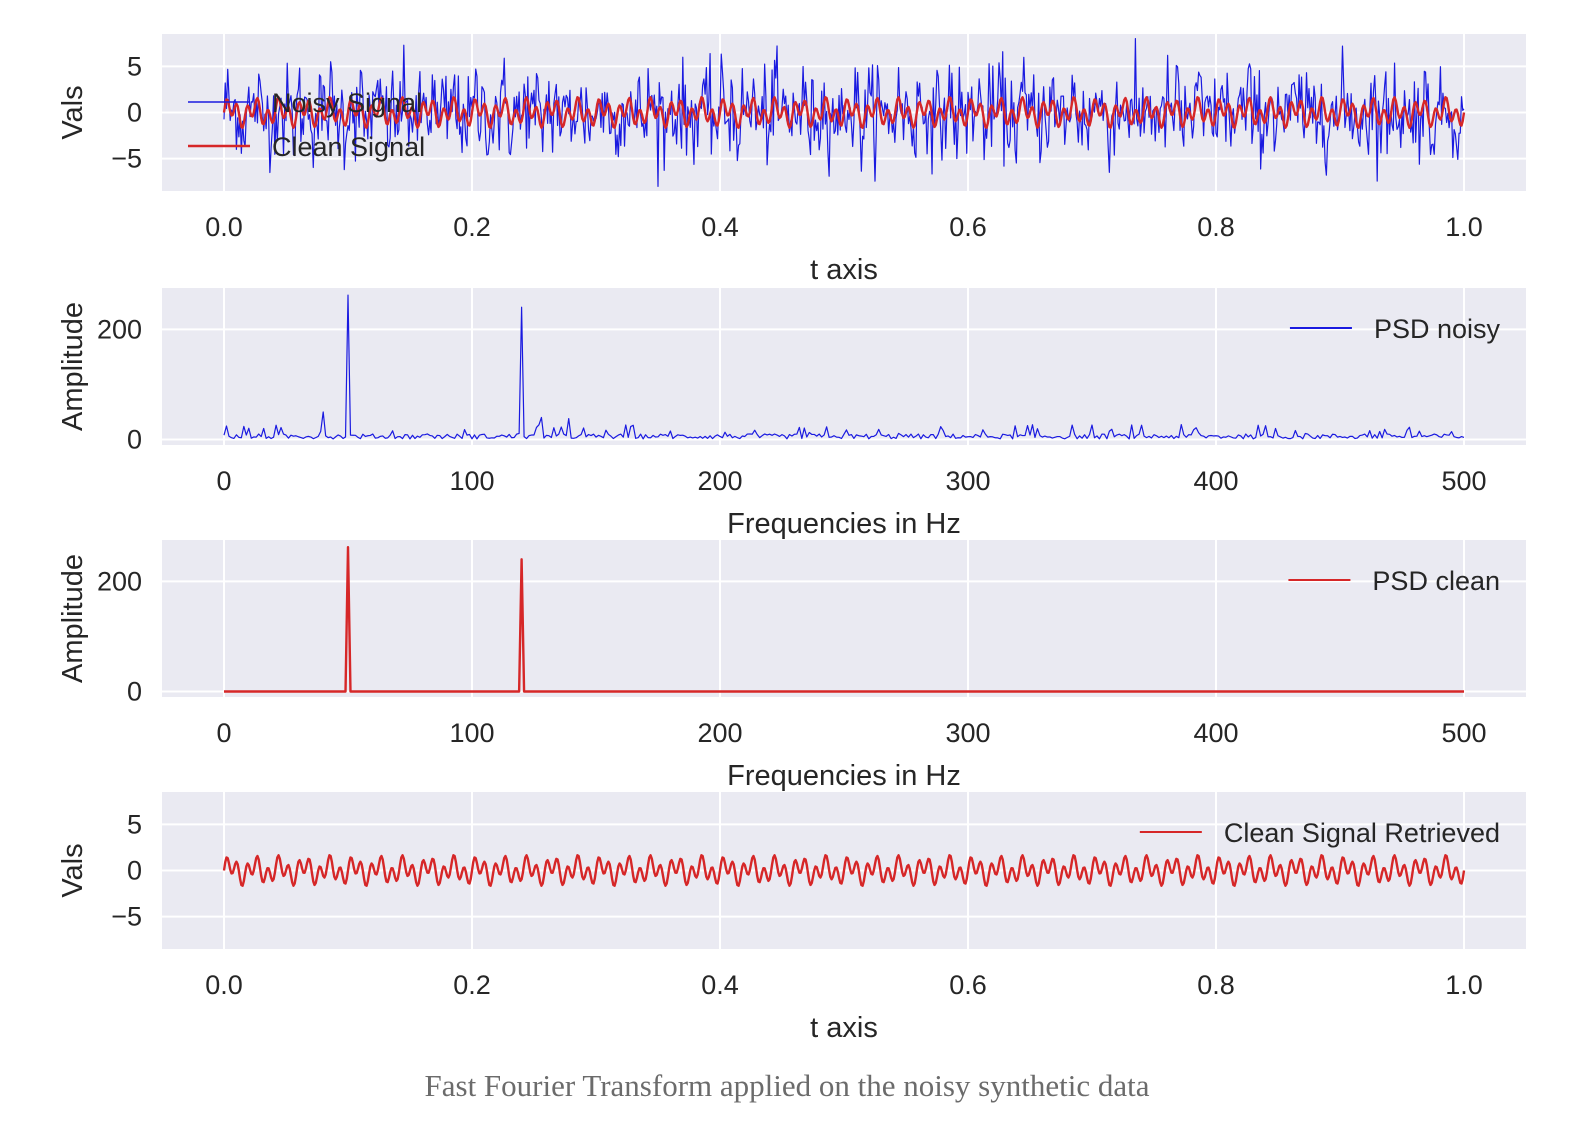 The height and width of the screenshot is (1128, 1574). Describe the element at coordinates (1437, 329) in the screenshot. I see `legend-label-psd-noisy: PSD noisy` at that location.